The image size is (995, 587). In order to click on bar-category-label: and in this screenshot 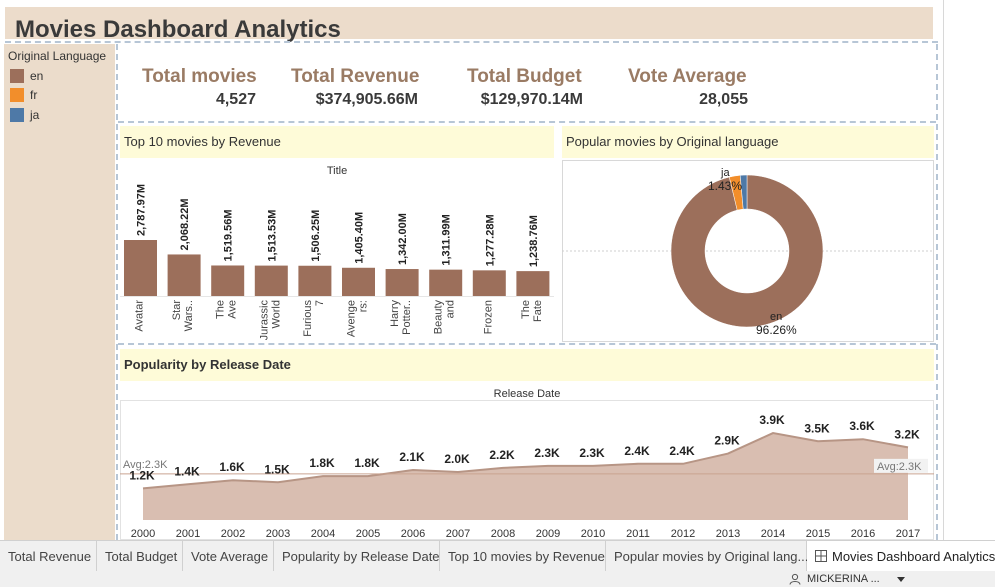, I will do `click(451, 309)`.